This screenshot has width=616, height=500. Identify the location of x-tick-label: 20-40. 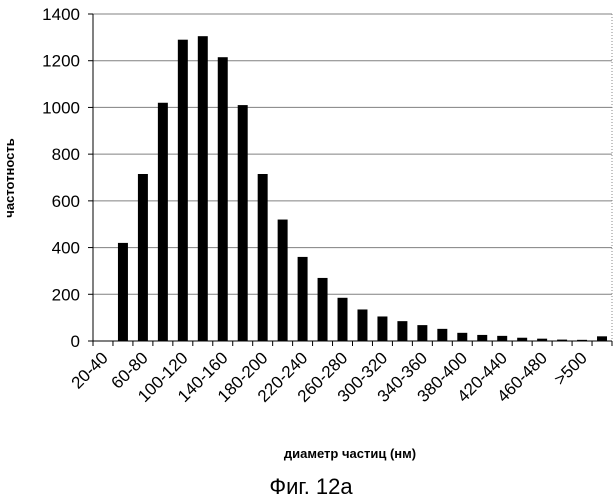
(90, 370).